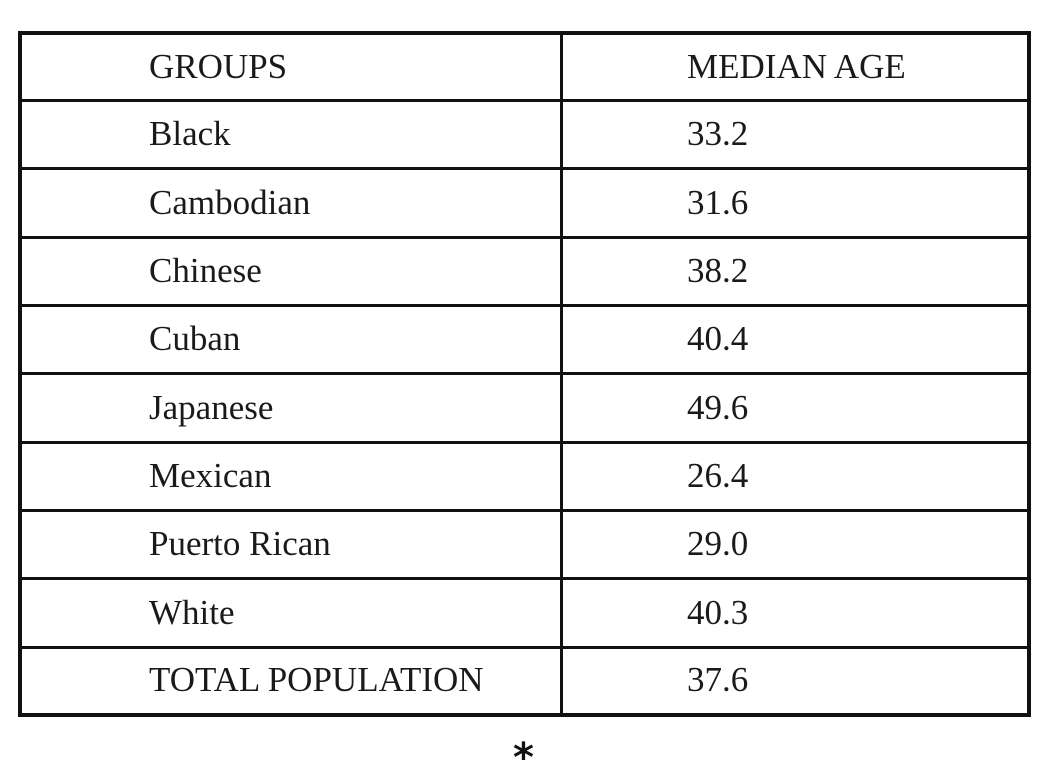  I want to click on table-row: White 40.3, so click(524, 613).